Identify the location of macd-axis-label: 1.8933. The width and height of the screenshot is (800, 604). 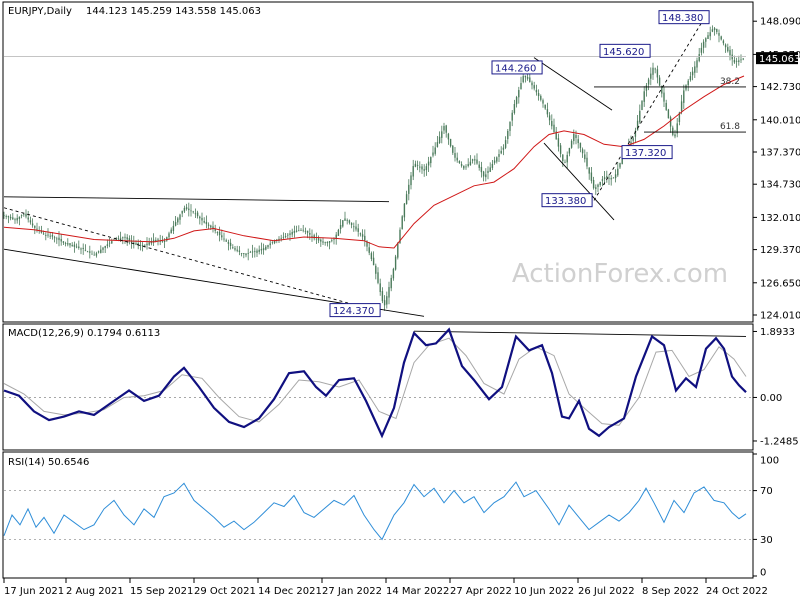
(777, 332).